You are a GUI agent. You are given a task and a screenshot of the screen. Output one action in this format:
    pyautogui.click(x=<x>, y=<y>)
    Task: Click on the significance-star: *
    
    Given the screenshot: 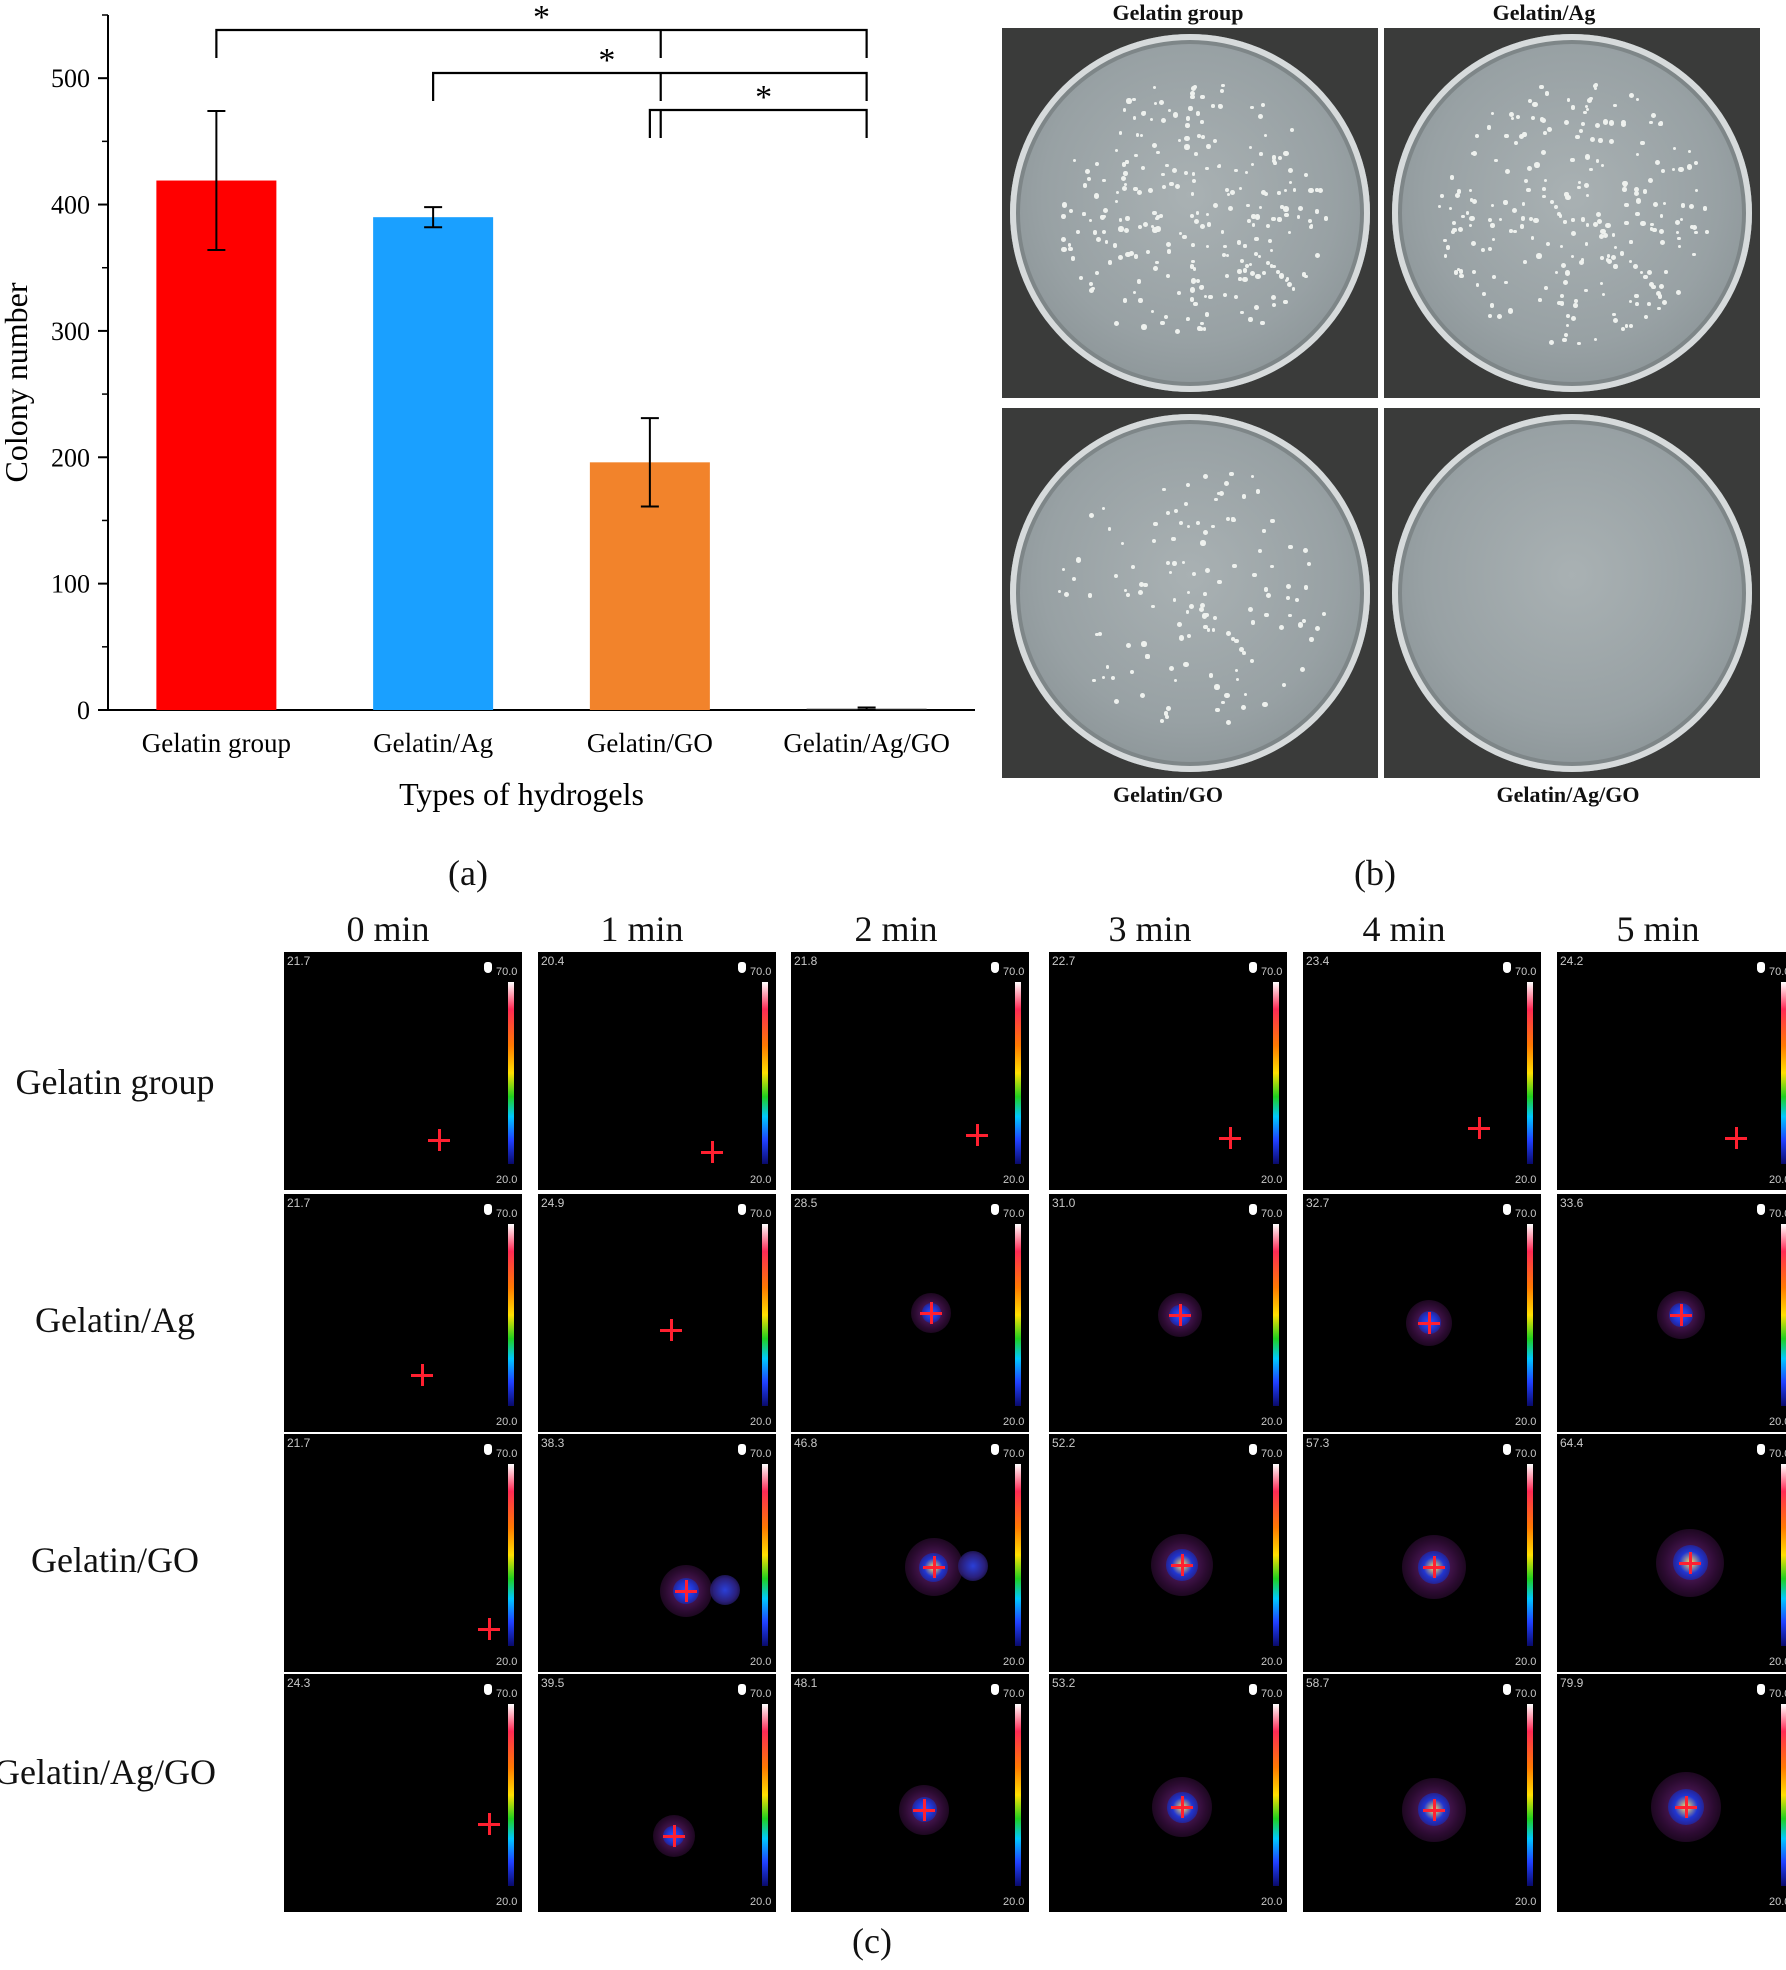 What is the action you would take?
    pyautogui.click(x=541, y=18)
    